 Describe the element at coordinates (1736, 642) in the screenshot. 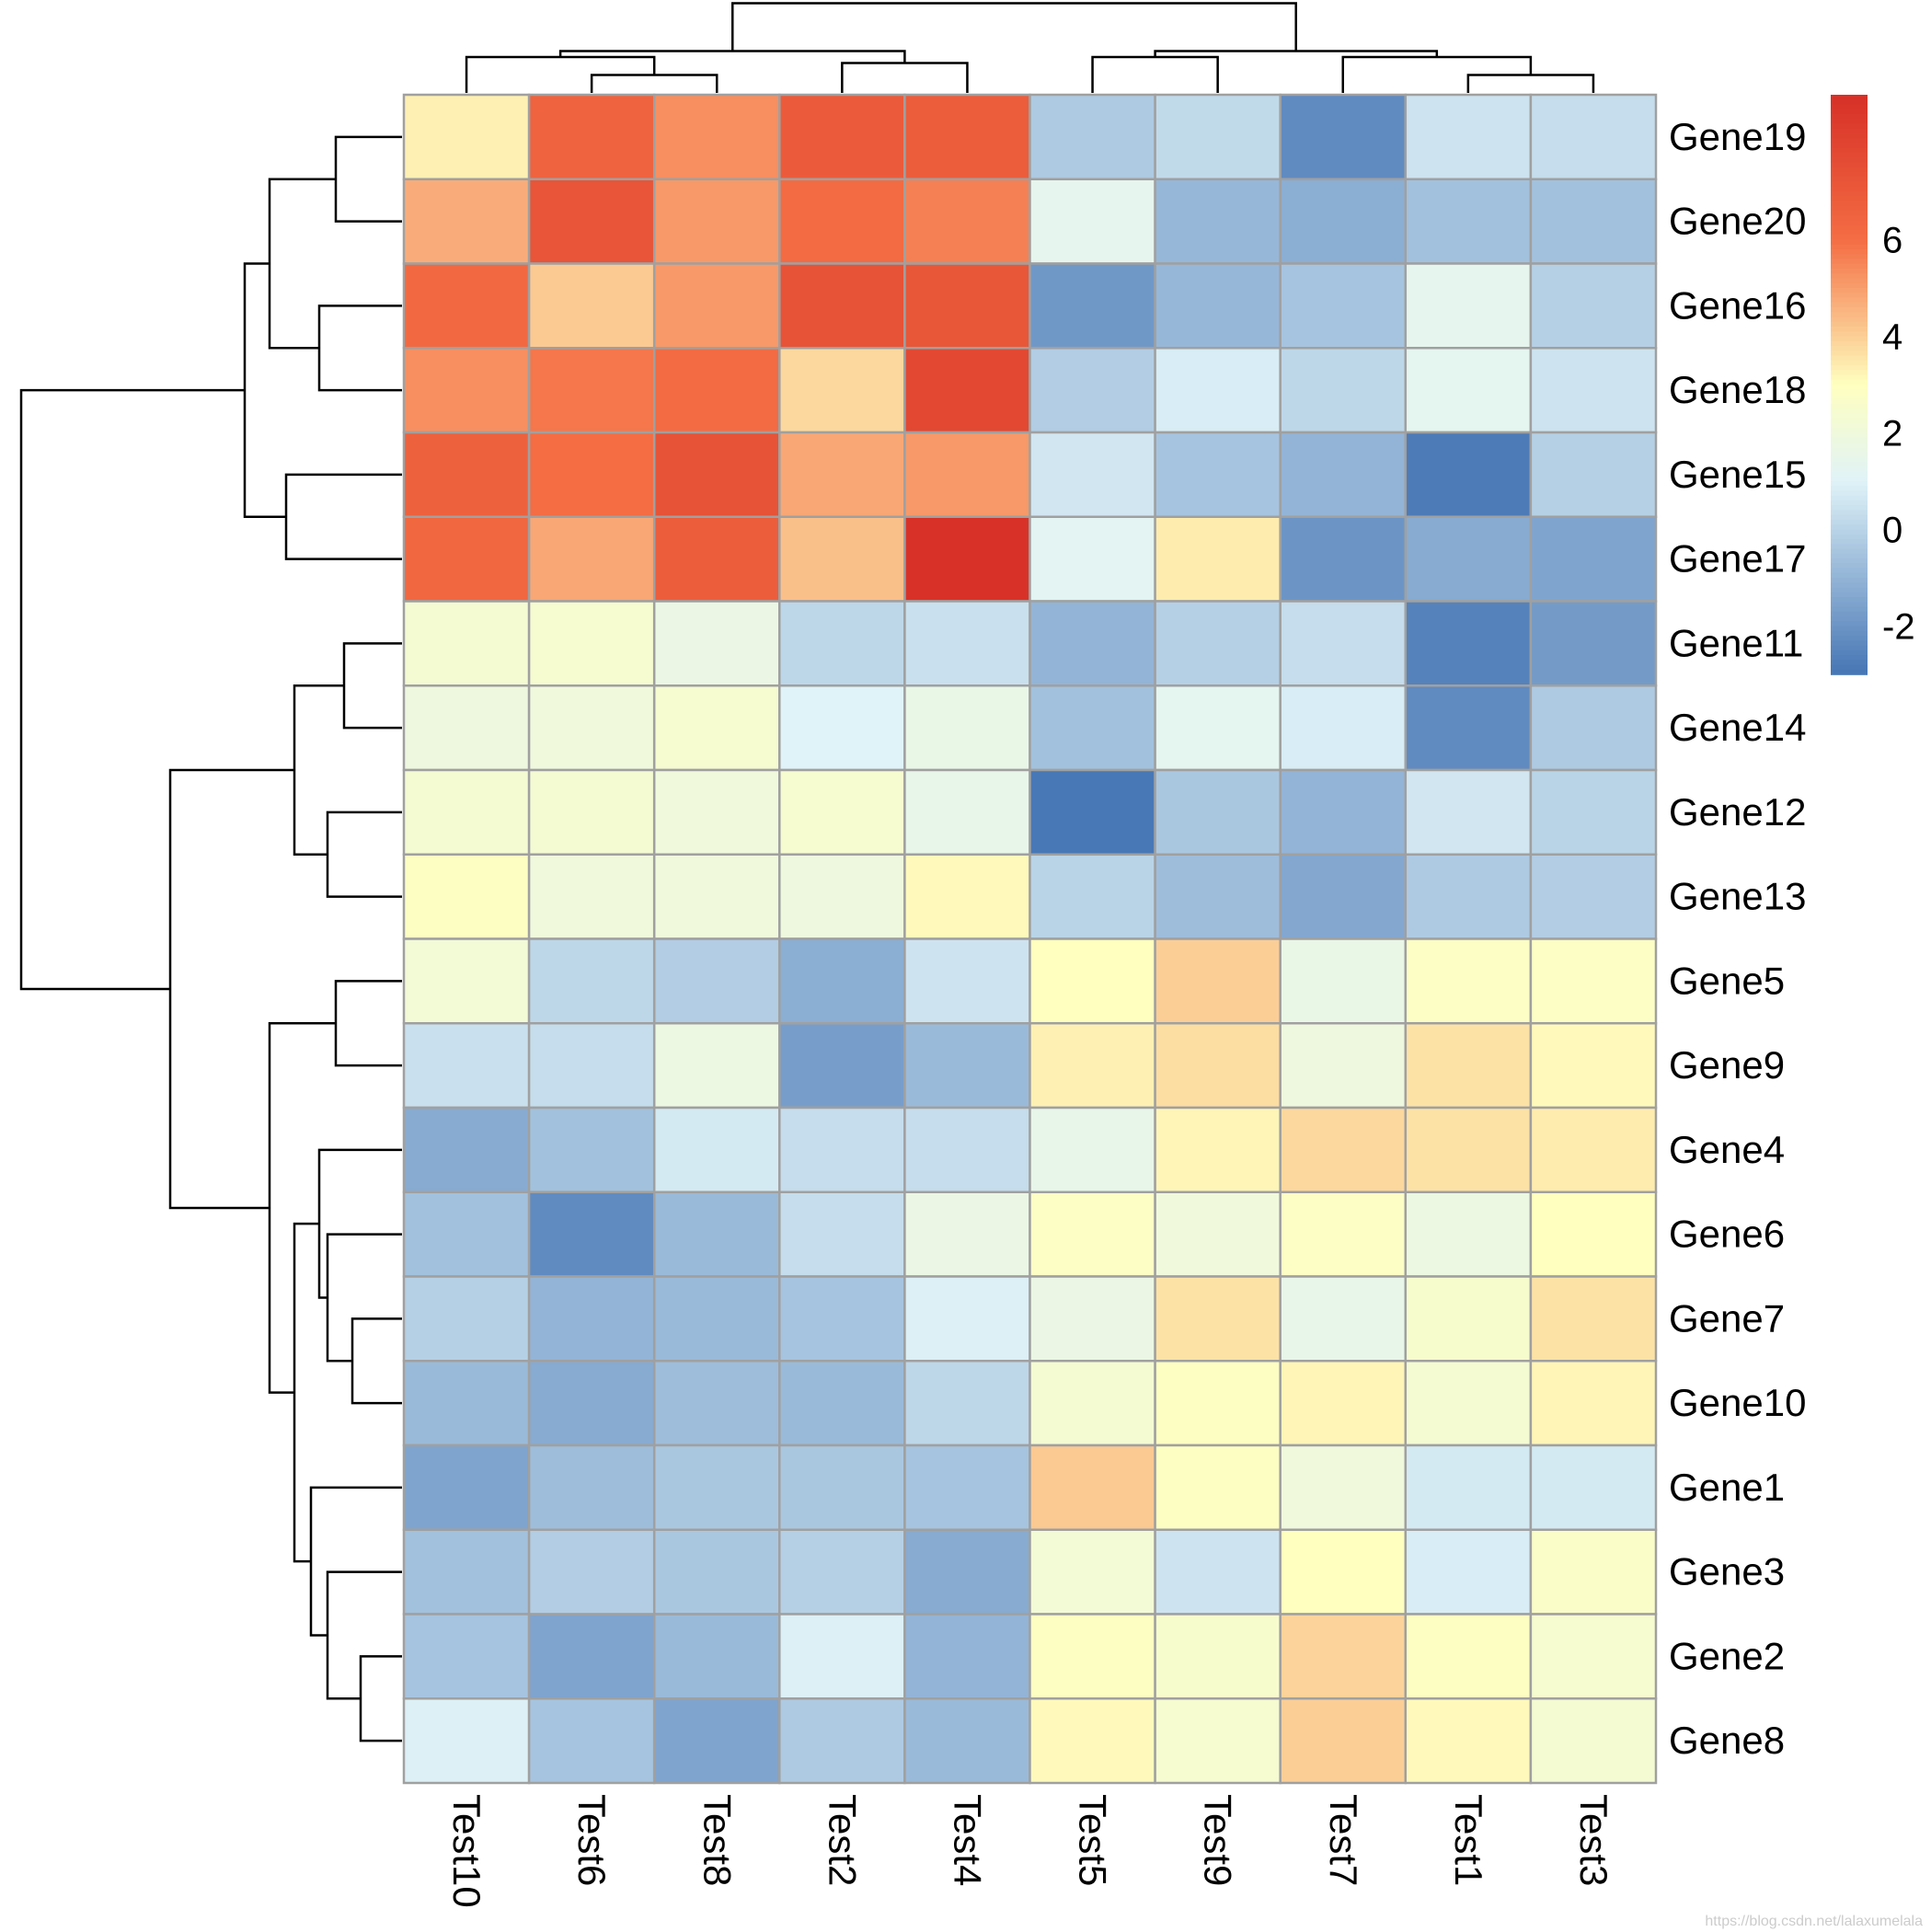

I see `row-label: Gene11` at that location.